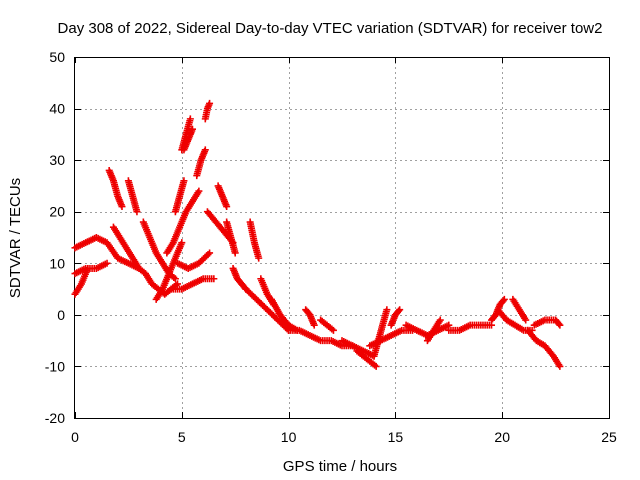 The image size is (640, 480). I want to click on y-tick-label: 0, so click(61, 315).